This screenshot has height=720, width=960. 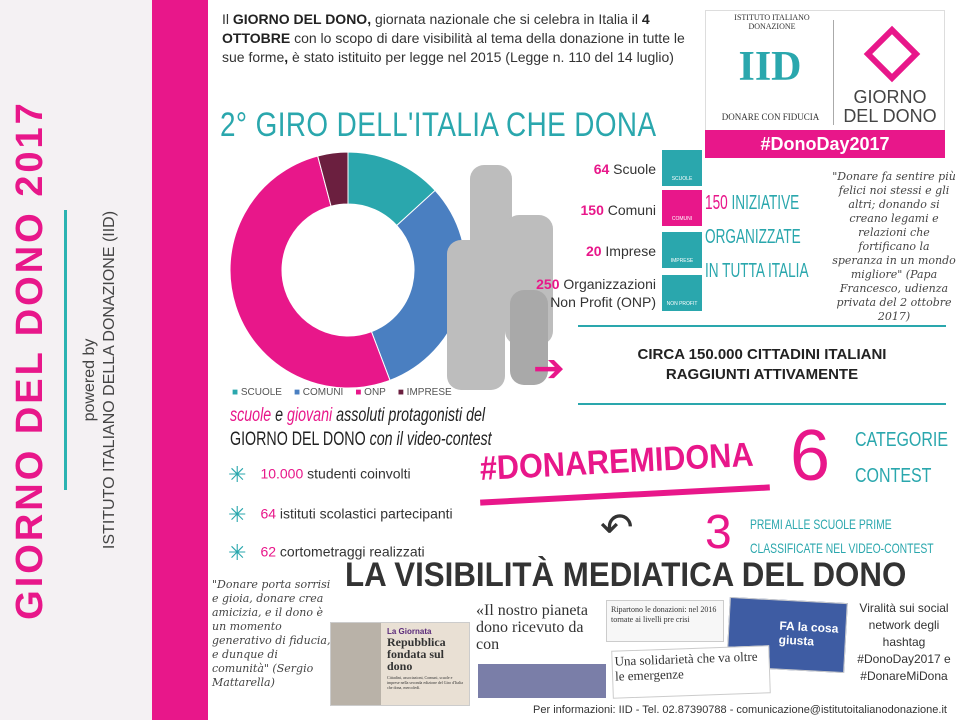 What do you see at coordinates (333, 179) in the screenshot?
I see `donut-slice-imprese` at bounding box center [333, 179].